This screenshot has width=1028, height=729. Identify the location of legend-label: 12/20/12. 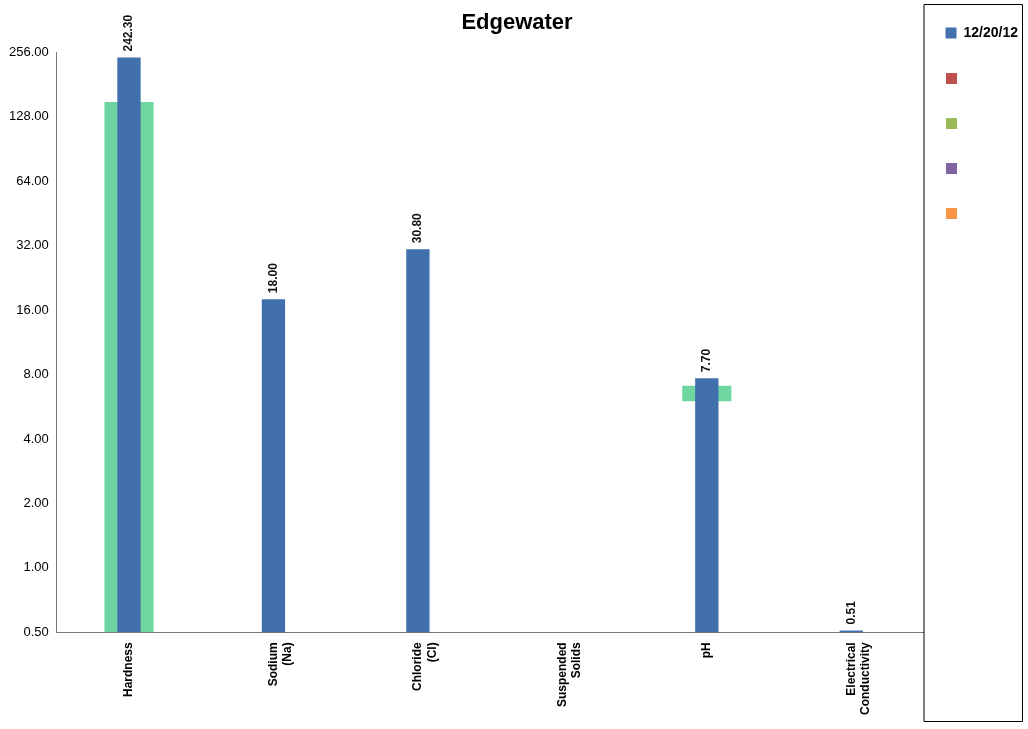
(991, 31).